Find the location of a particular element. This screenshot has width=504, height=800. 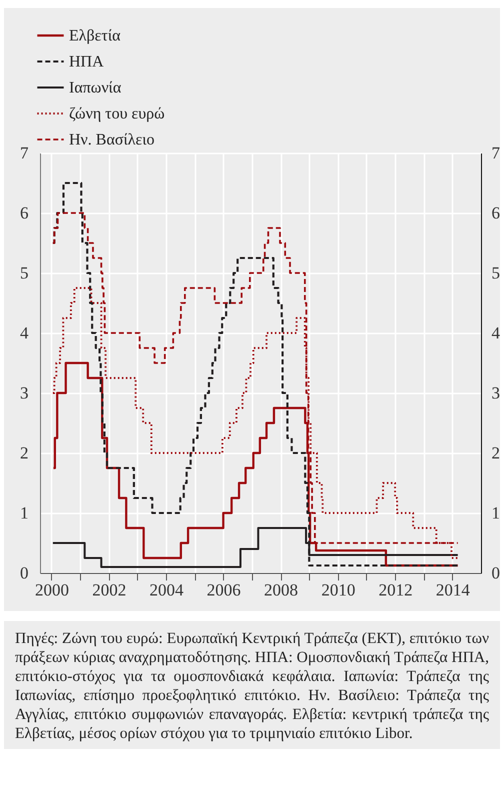

y2-tick-label: 5 is located at coordinates (496, 273).